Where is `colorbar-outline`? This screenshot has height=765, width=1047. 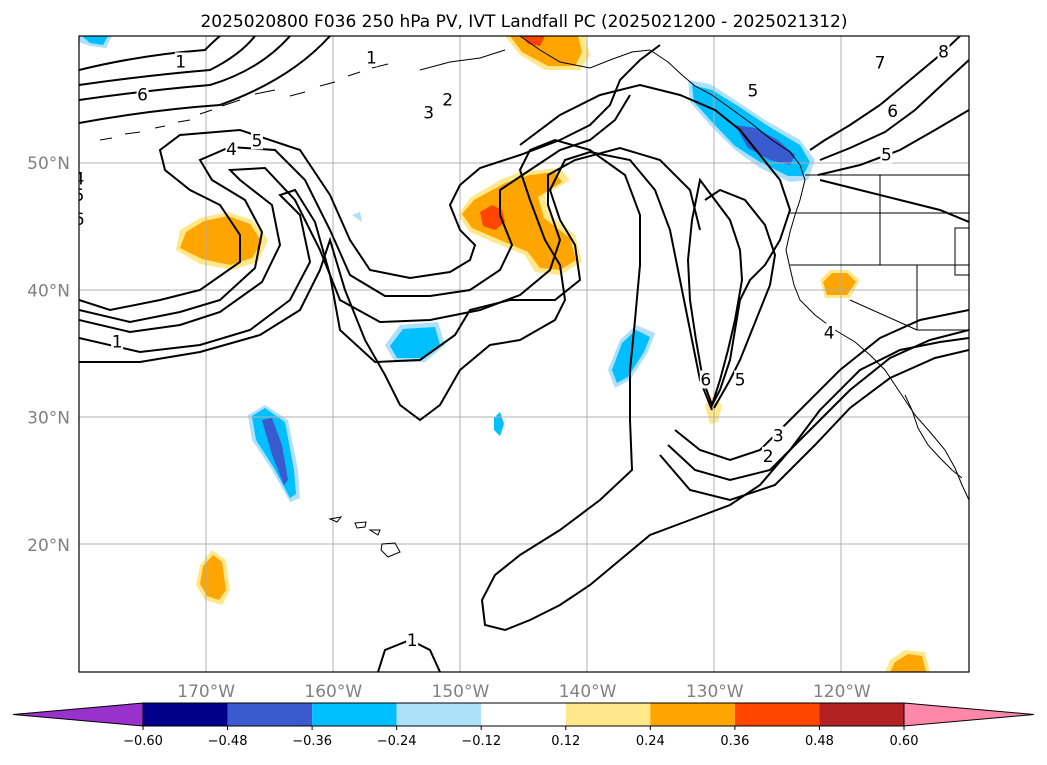
colorbar-outline is located at coordinates (523, 714).